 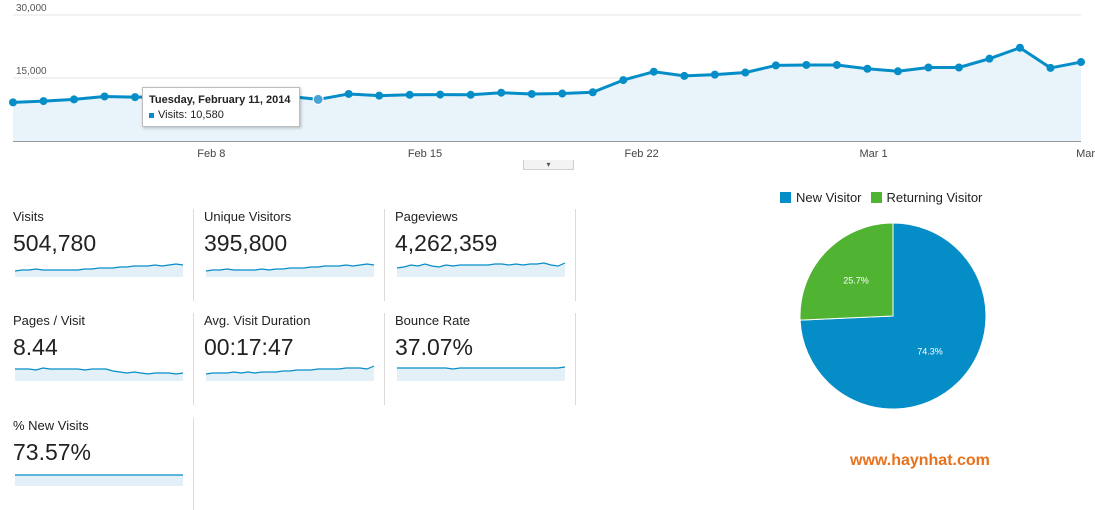 I want to click on metric-tile: Unique Visitors 395,800, so click(x=294, y=255).